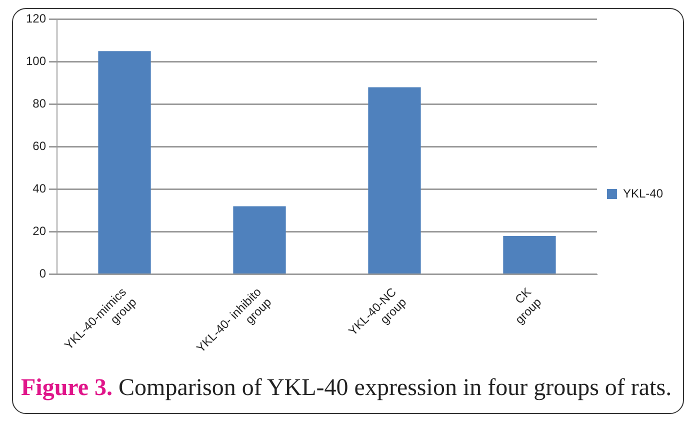 This screenshot has width=697, height=421. What do you see at coordinates (39, 146) in the screenshot?
I see `y-tick-label: 60` at bounding box center [39, 146].